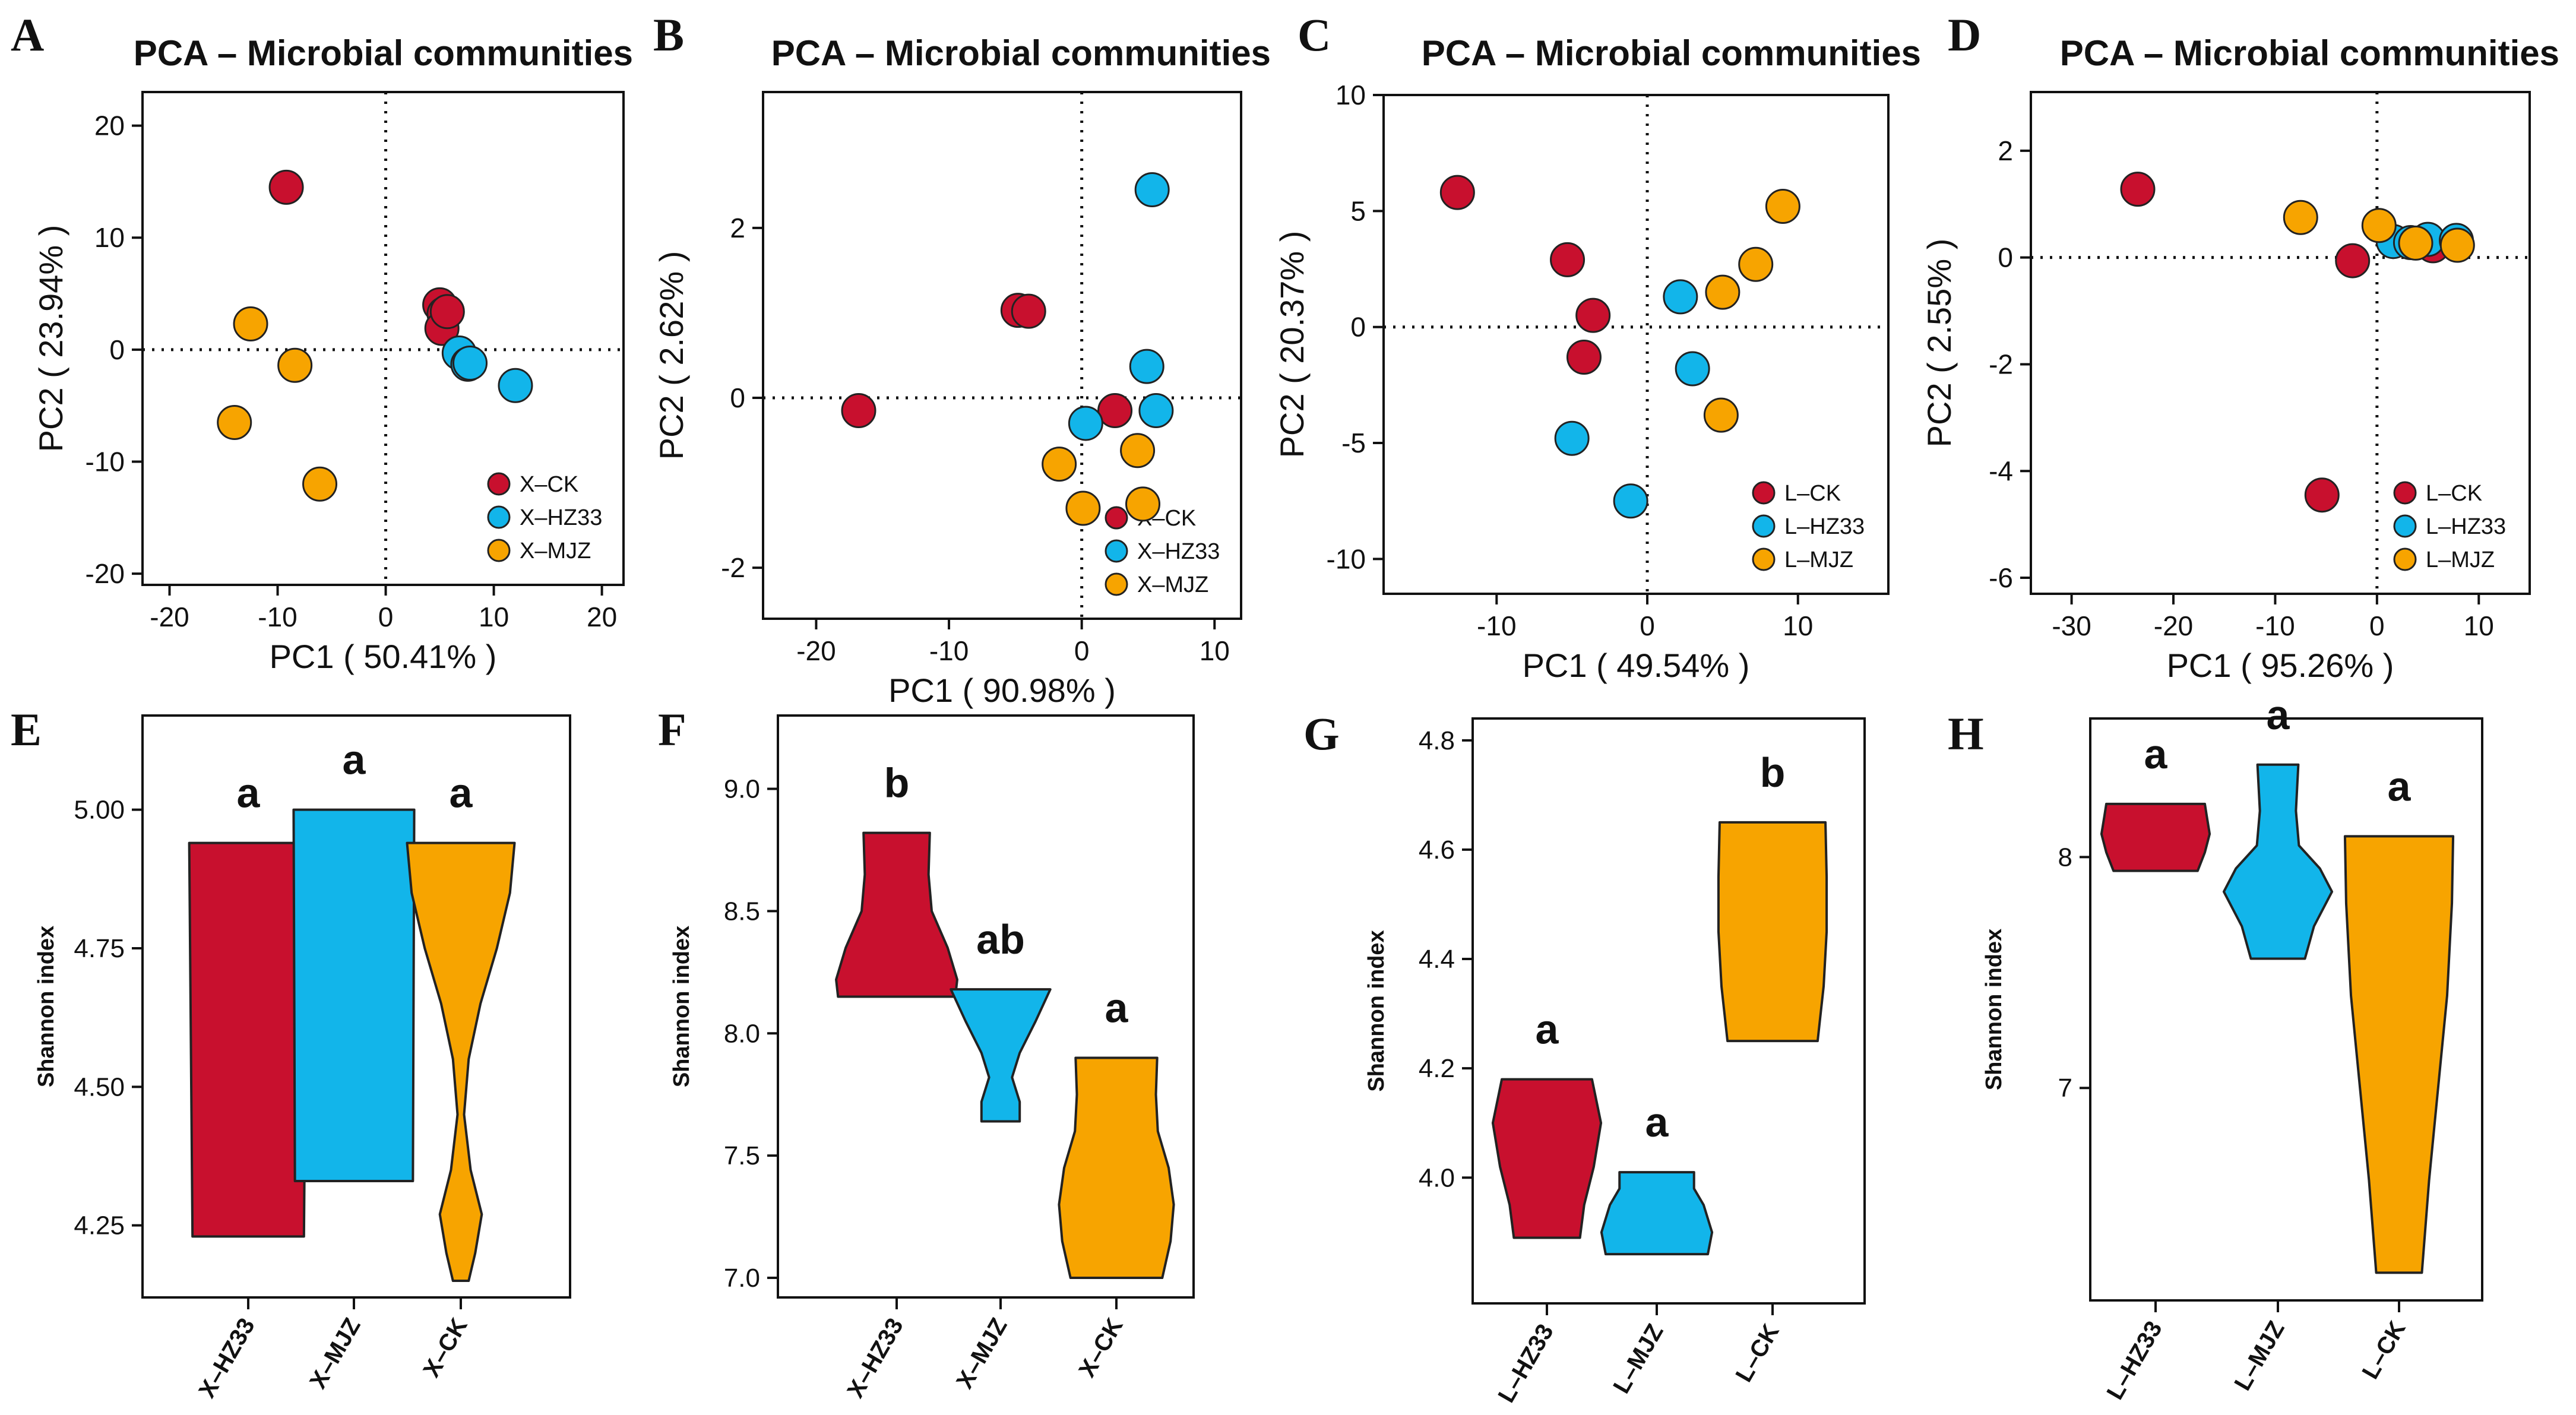  I want to click on y-axis-label: PC2 ( 2.62% ), so click(671, 356).